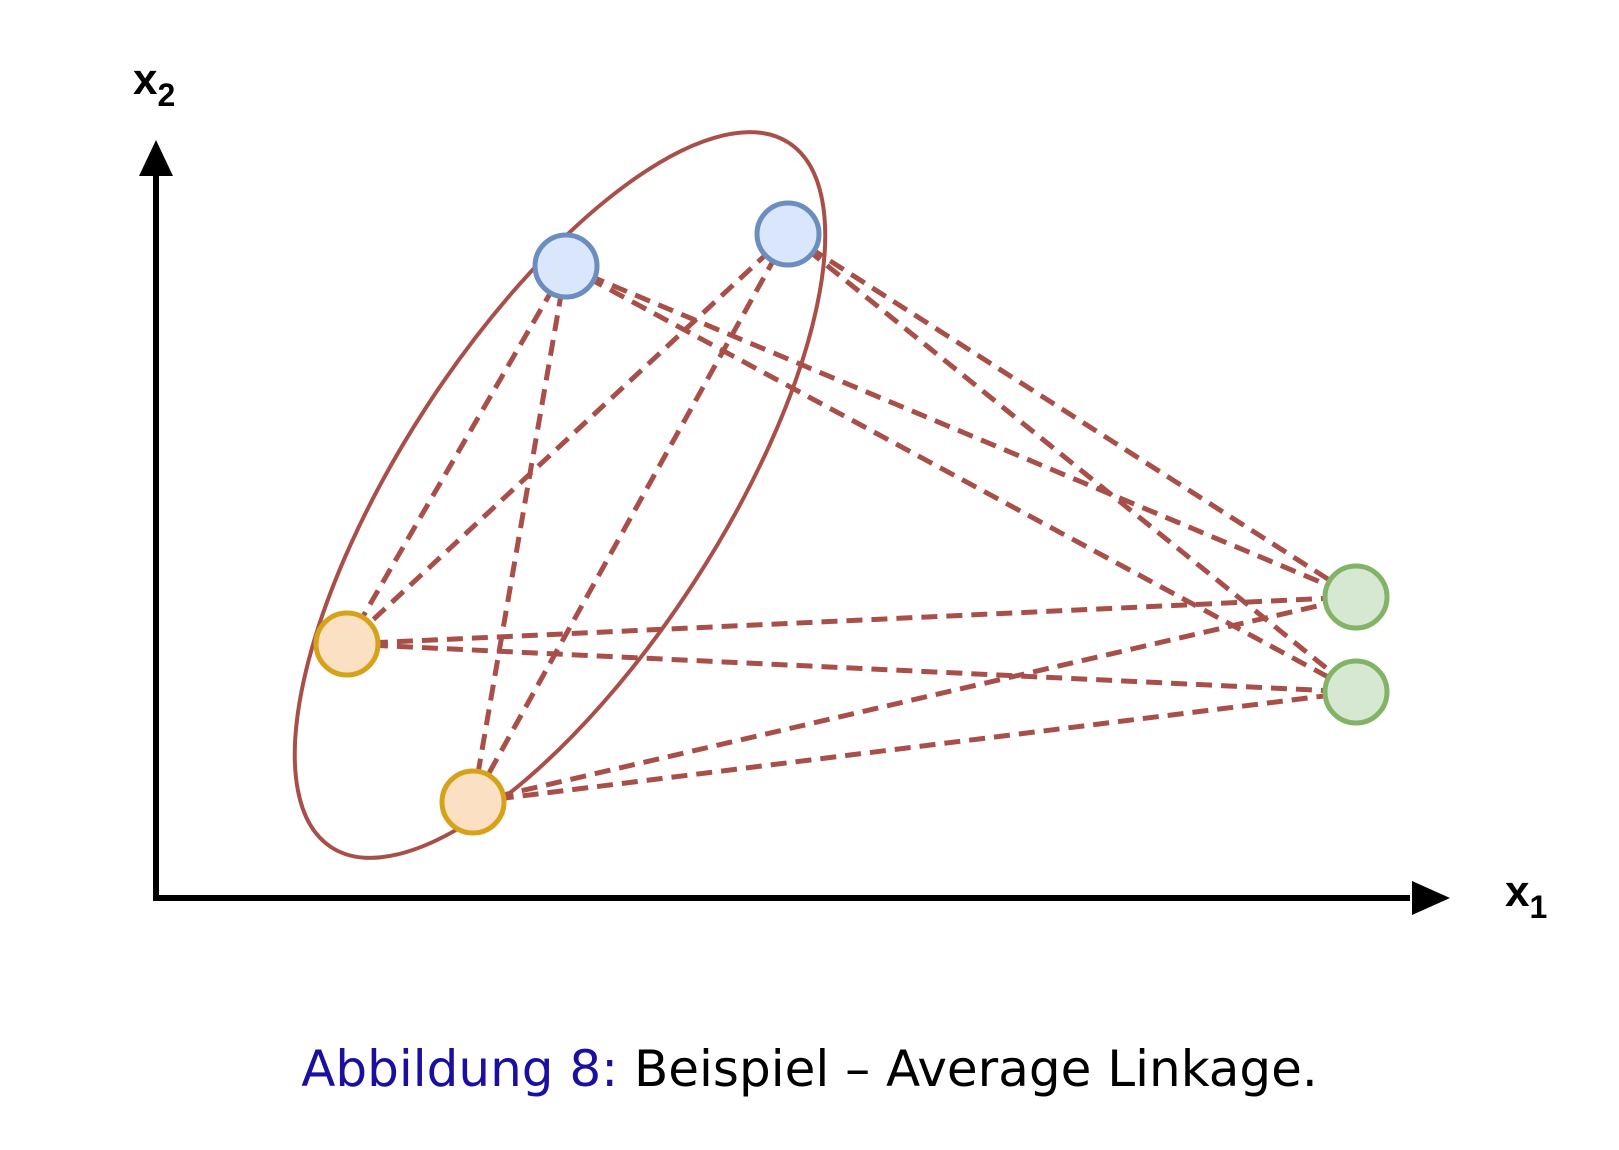 The image size is (1619, 1150). What do you see at coordinates (975, 1069) in the screenshot?
I see `caption-text: Beispiel – Average Linkage.` at bounding box center [975, 1069].